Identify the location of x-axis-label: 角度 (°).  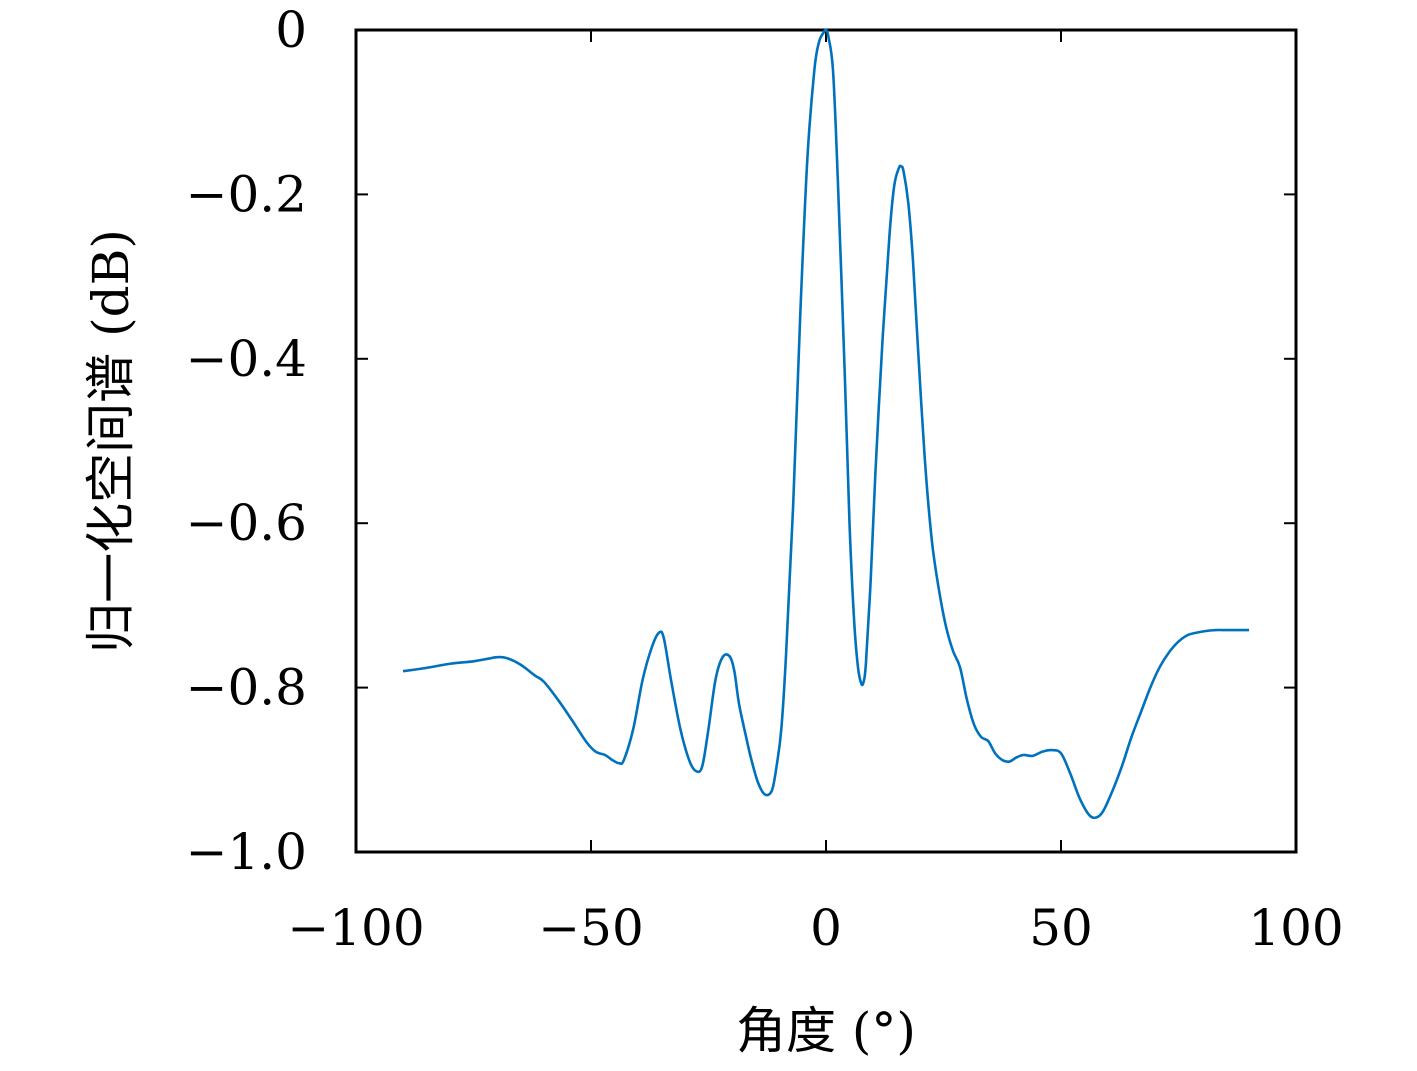
(826, 1031).